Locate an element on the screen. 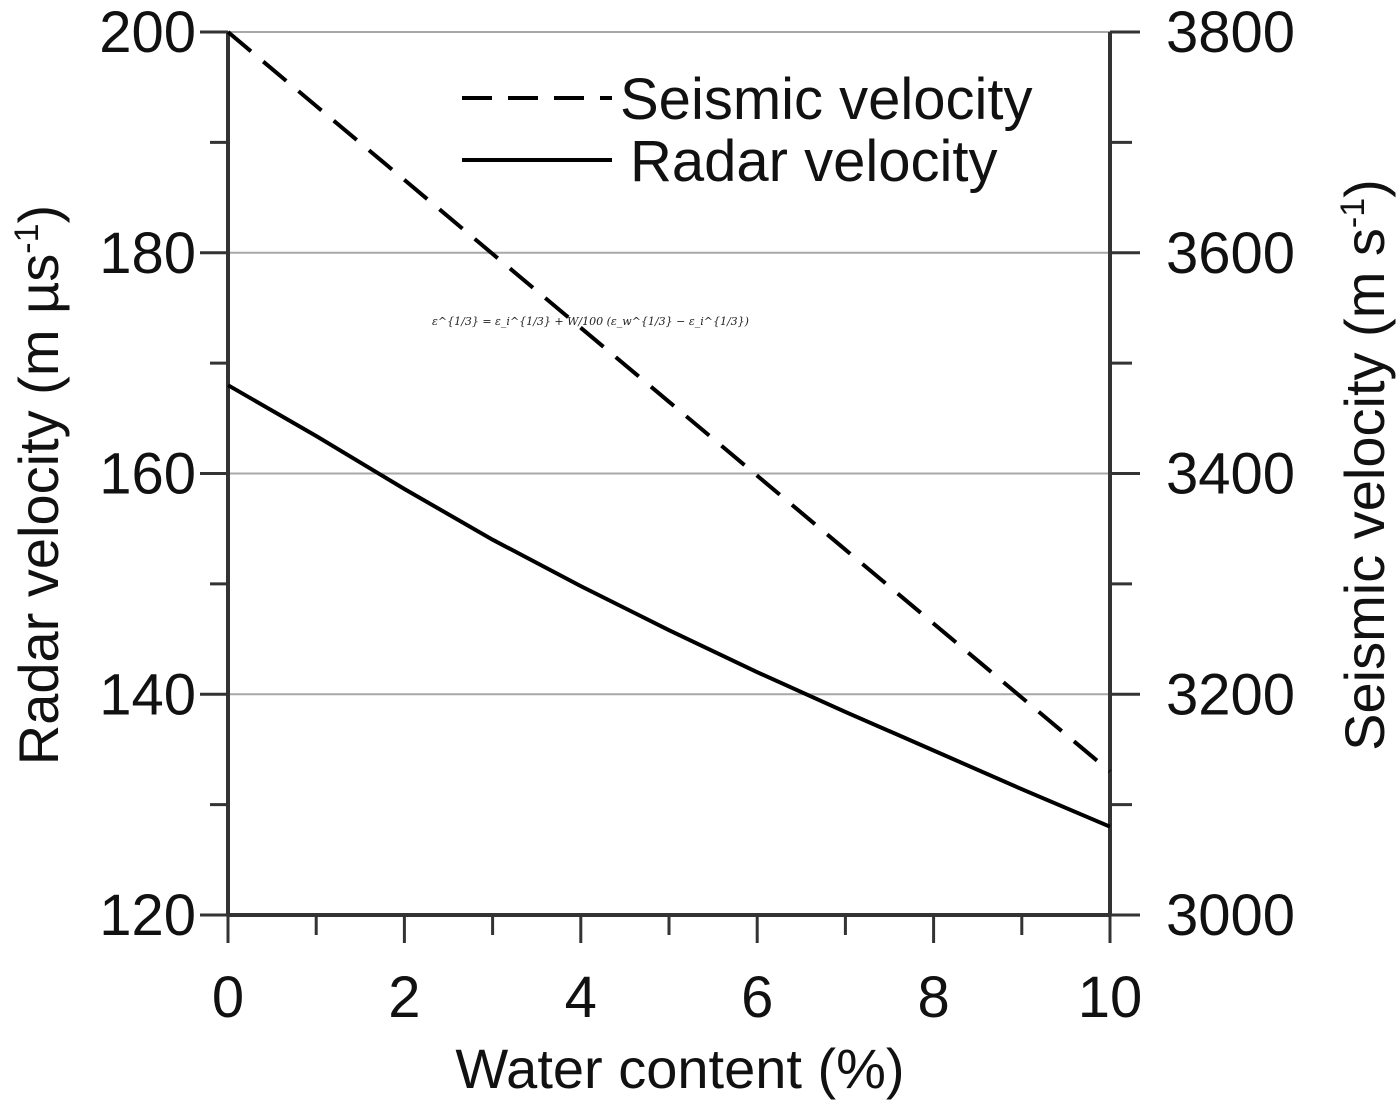 This screenshot has width=1400, height=1100. left-axis-title: Radar velocity (m µs-1) is located at coordinates (38, 485).